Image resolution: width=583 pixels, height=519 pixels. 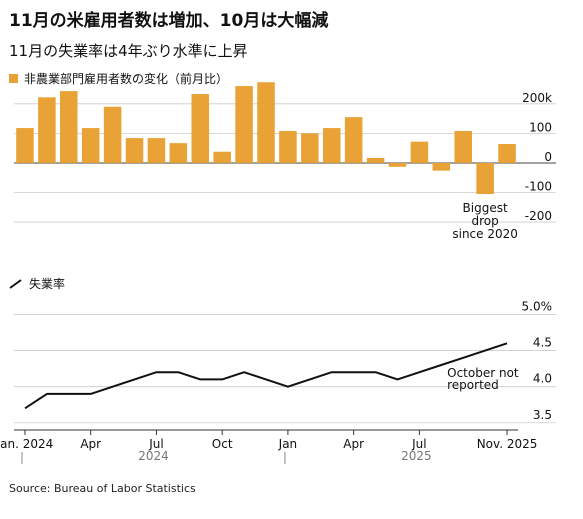 What do you see at coordinates (416, 456) in the screenshot?
I see `year-label: 2025` at bounding box center [416, 456].